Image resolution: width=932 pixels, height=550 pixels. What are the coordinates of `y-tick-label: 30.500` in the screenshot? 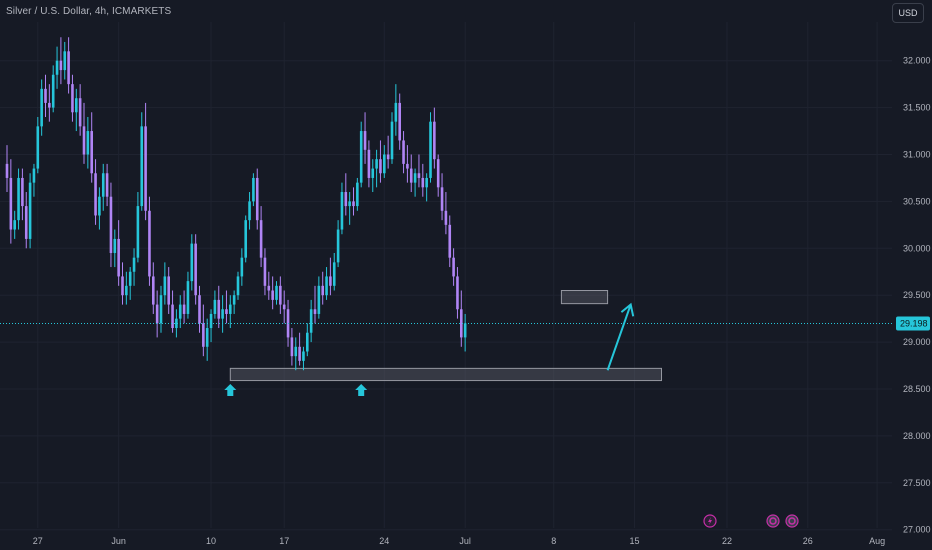 It's located at (917, 201).